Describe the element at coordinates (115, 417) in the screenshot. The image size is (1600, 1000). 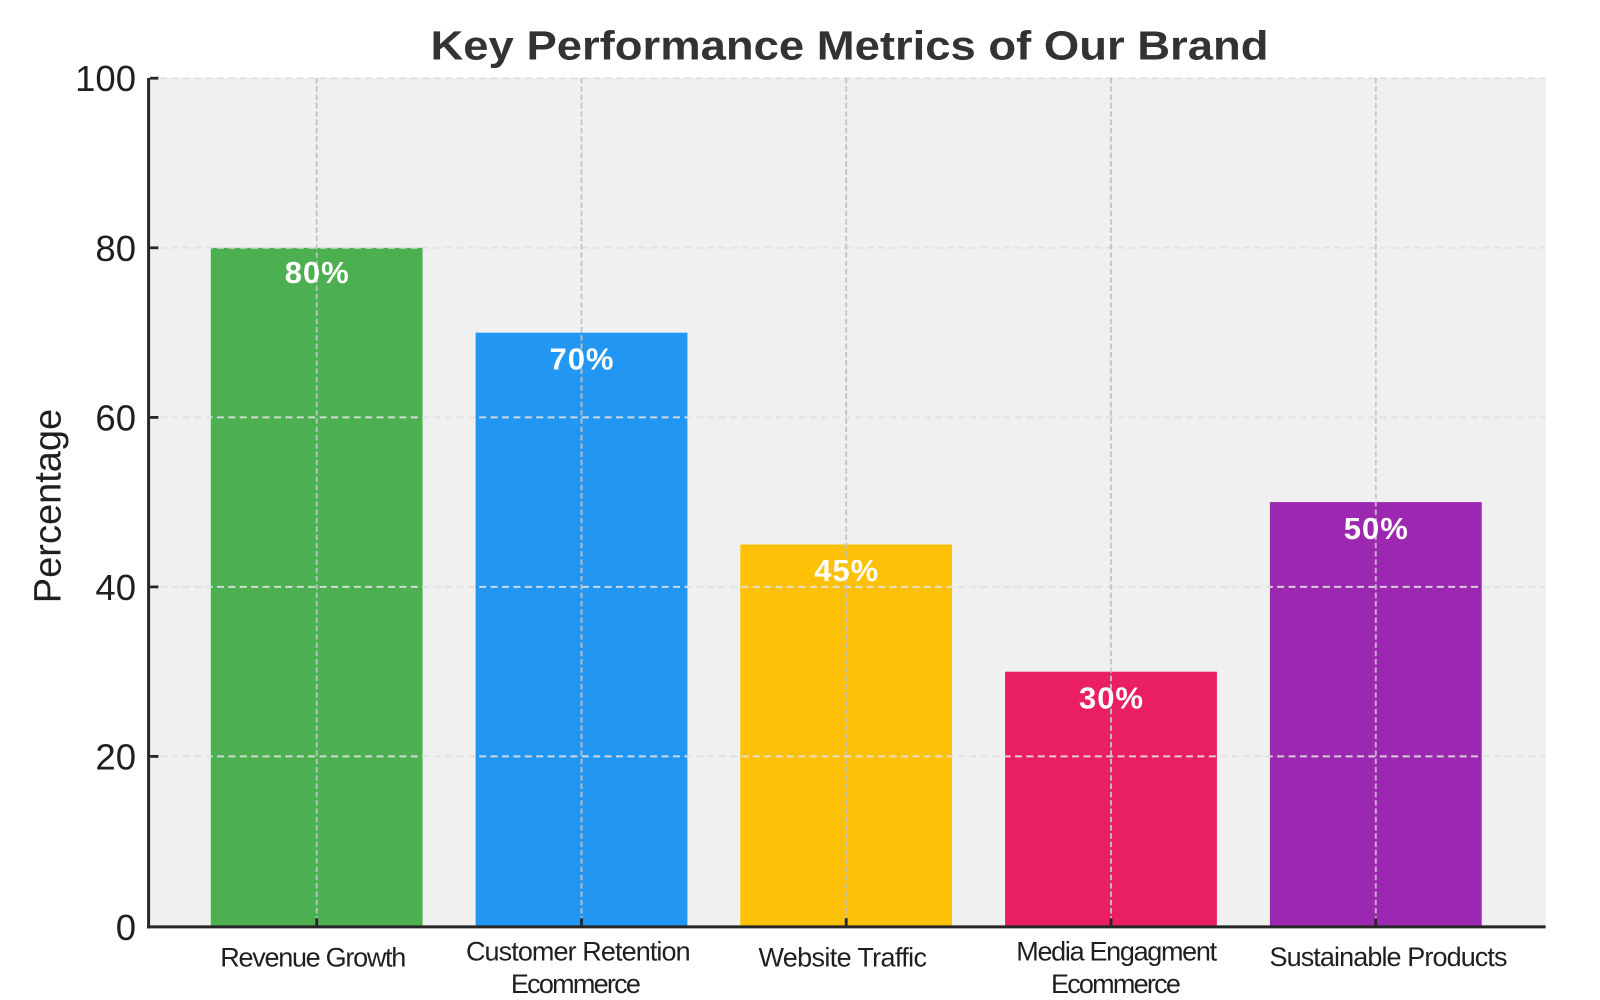
I see `svg-text: 60` at that location.